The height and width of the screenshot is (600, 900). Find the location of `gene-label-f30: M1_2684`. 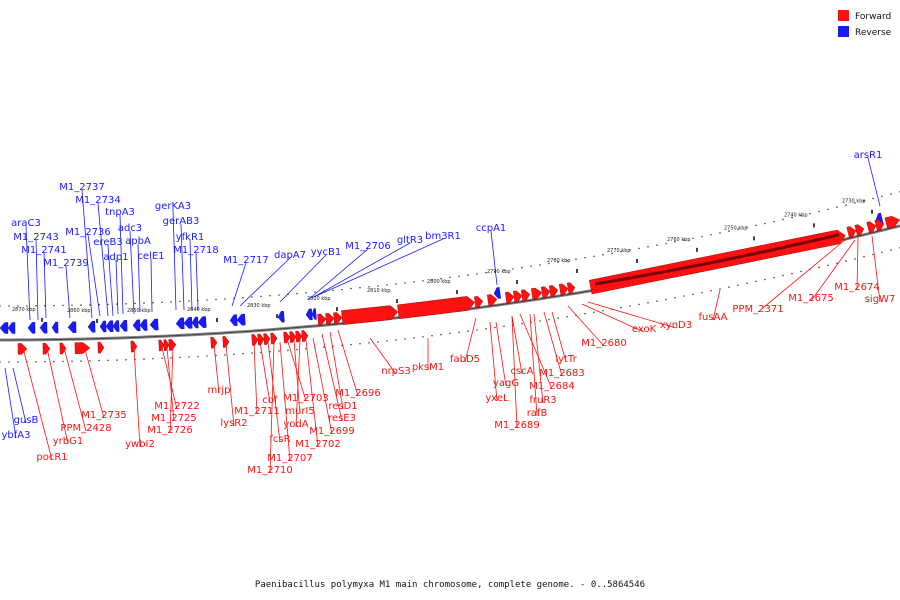

gene-label-f30: M1_2684 is located at coordinates (551, 386).